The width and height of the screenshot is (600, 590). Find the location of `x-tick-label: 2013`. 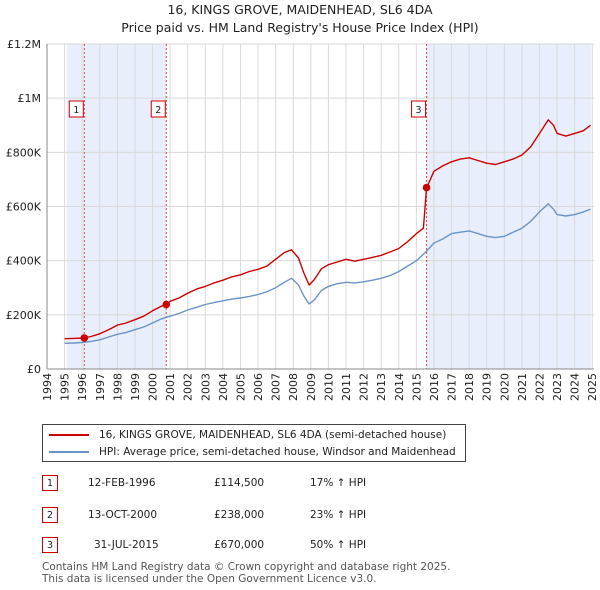

x-tick-label: 2013 is located at coordinates (381, 387).